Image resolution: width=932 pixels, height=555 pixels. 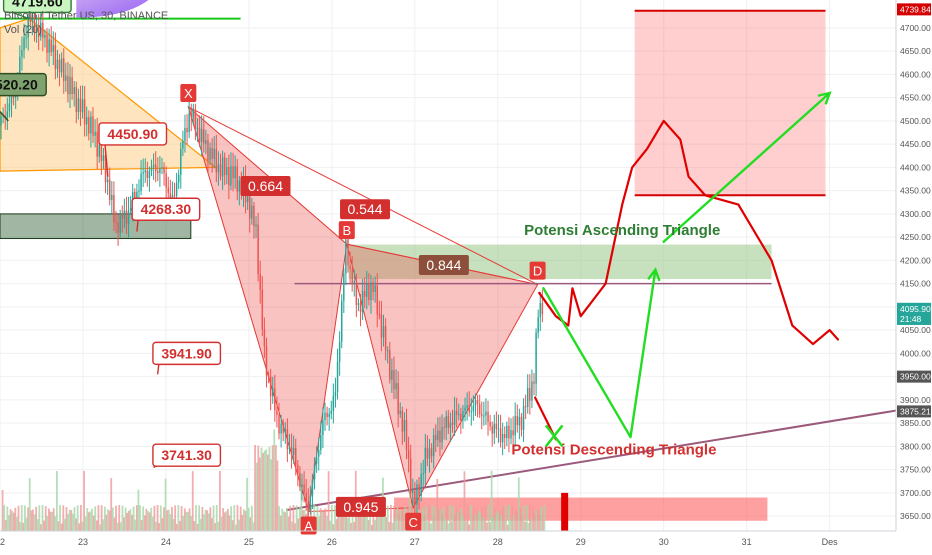 I want to click on price-callout-box, so click(x=133, y=134).